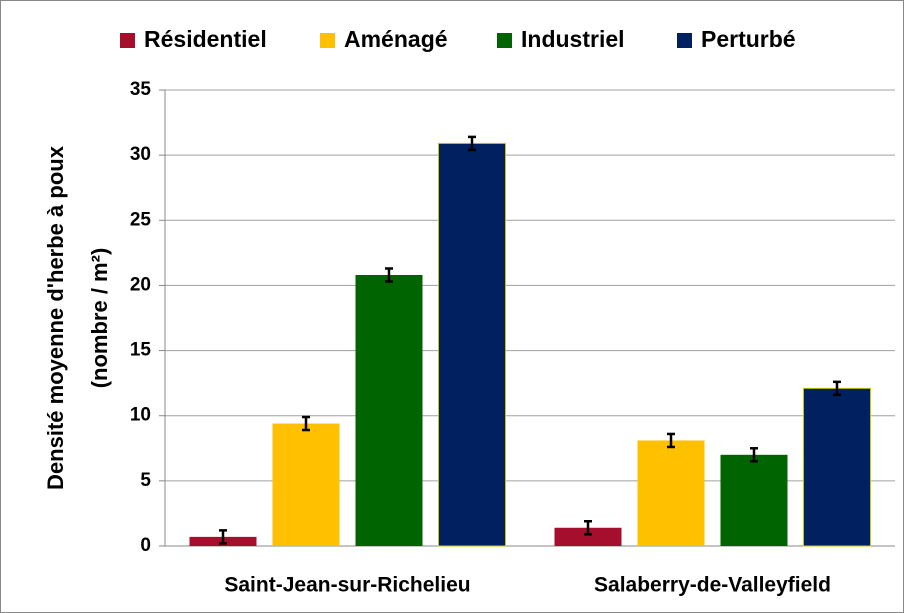 The height and width of the screenshot is (613, 904). I want to click on y-tick-label: 10, so click(140, 415).